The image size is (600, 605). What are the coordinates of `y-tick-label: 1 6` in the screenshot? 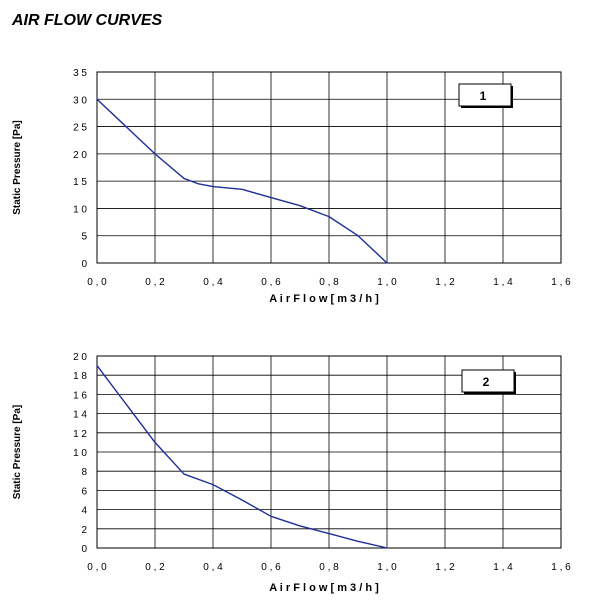 It's located at (80, 395).